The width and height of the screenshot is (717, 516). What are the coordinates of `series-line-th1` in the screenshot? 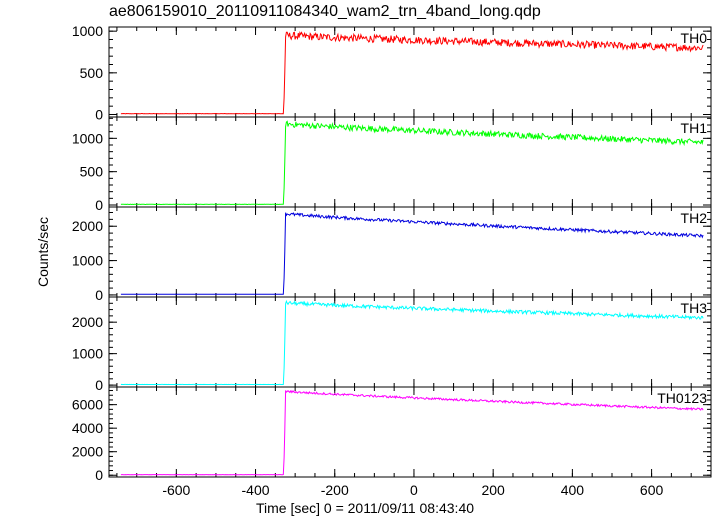 It's located at (412, 163).